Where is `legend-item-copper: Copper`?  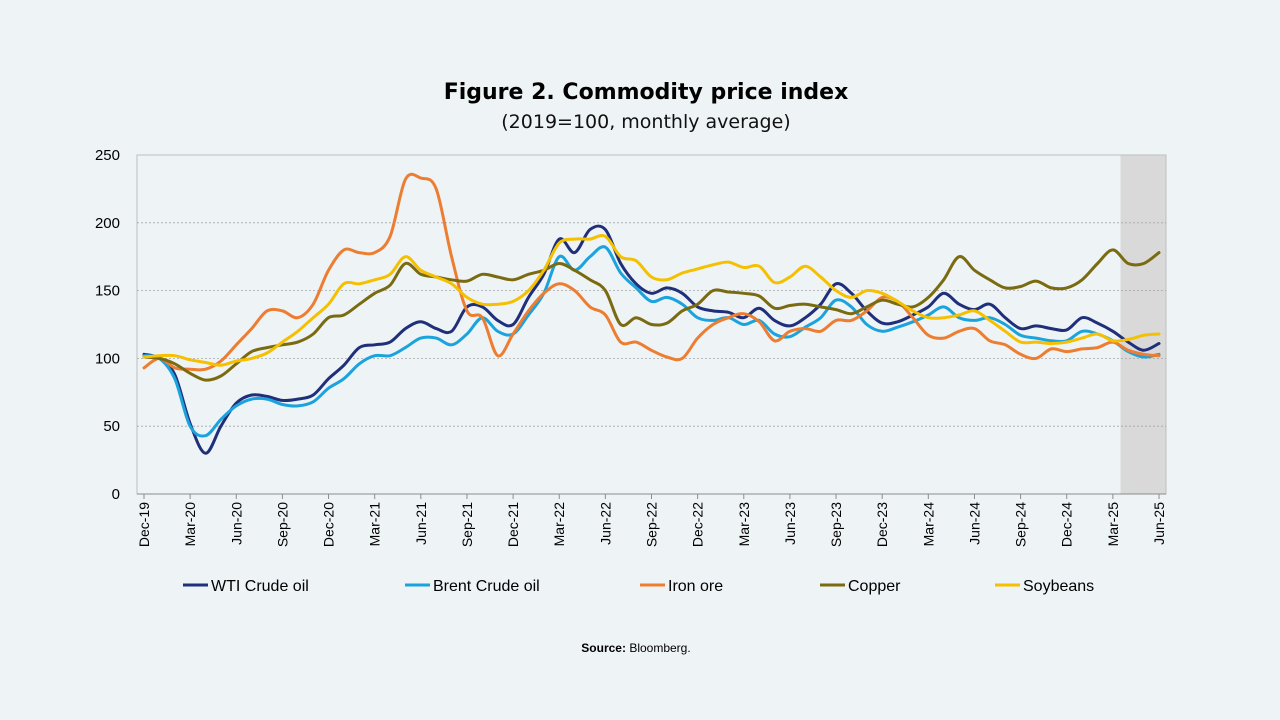 legend-item-copper: Copper is located at coordinates (860, 586).